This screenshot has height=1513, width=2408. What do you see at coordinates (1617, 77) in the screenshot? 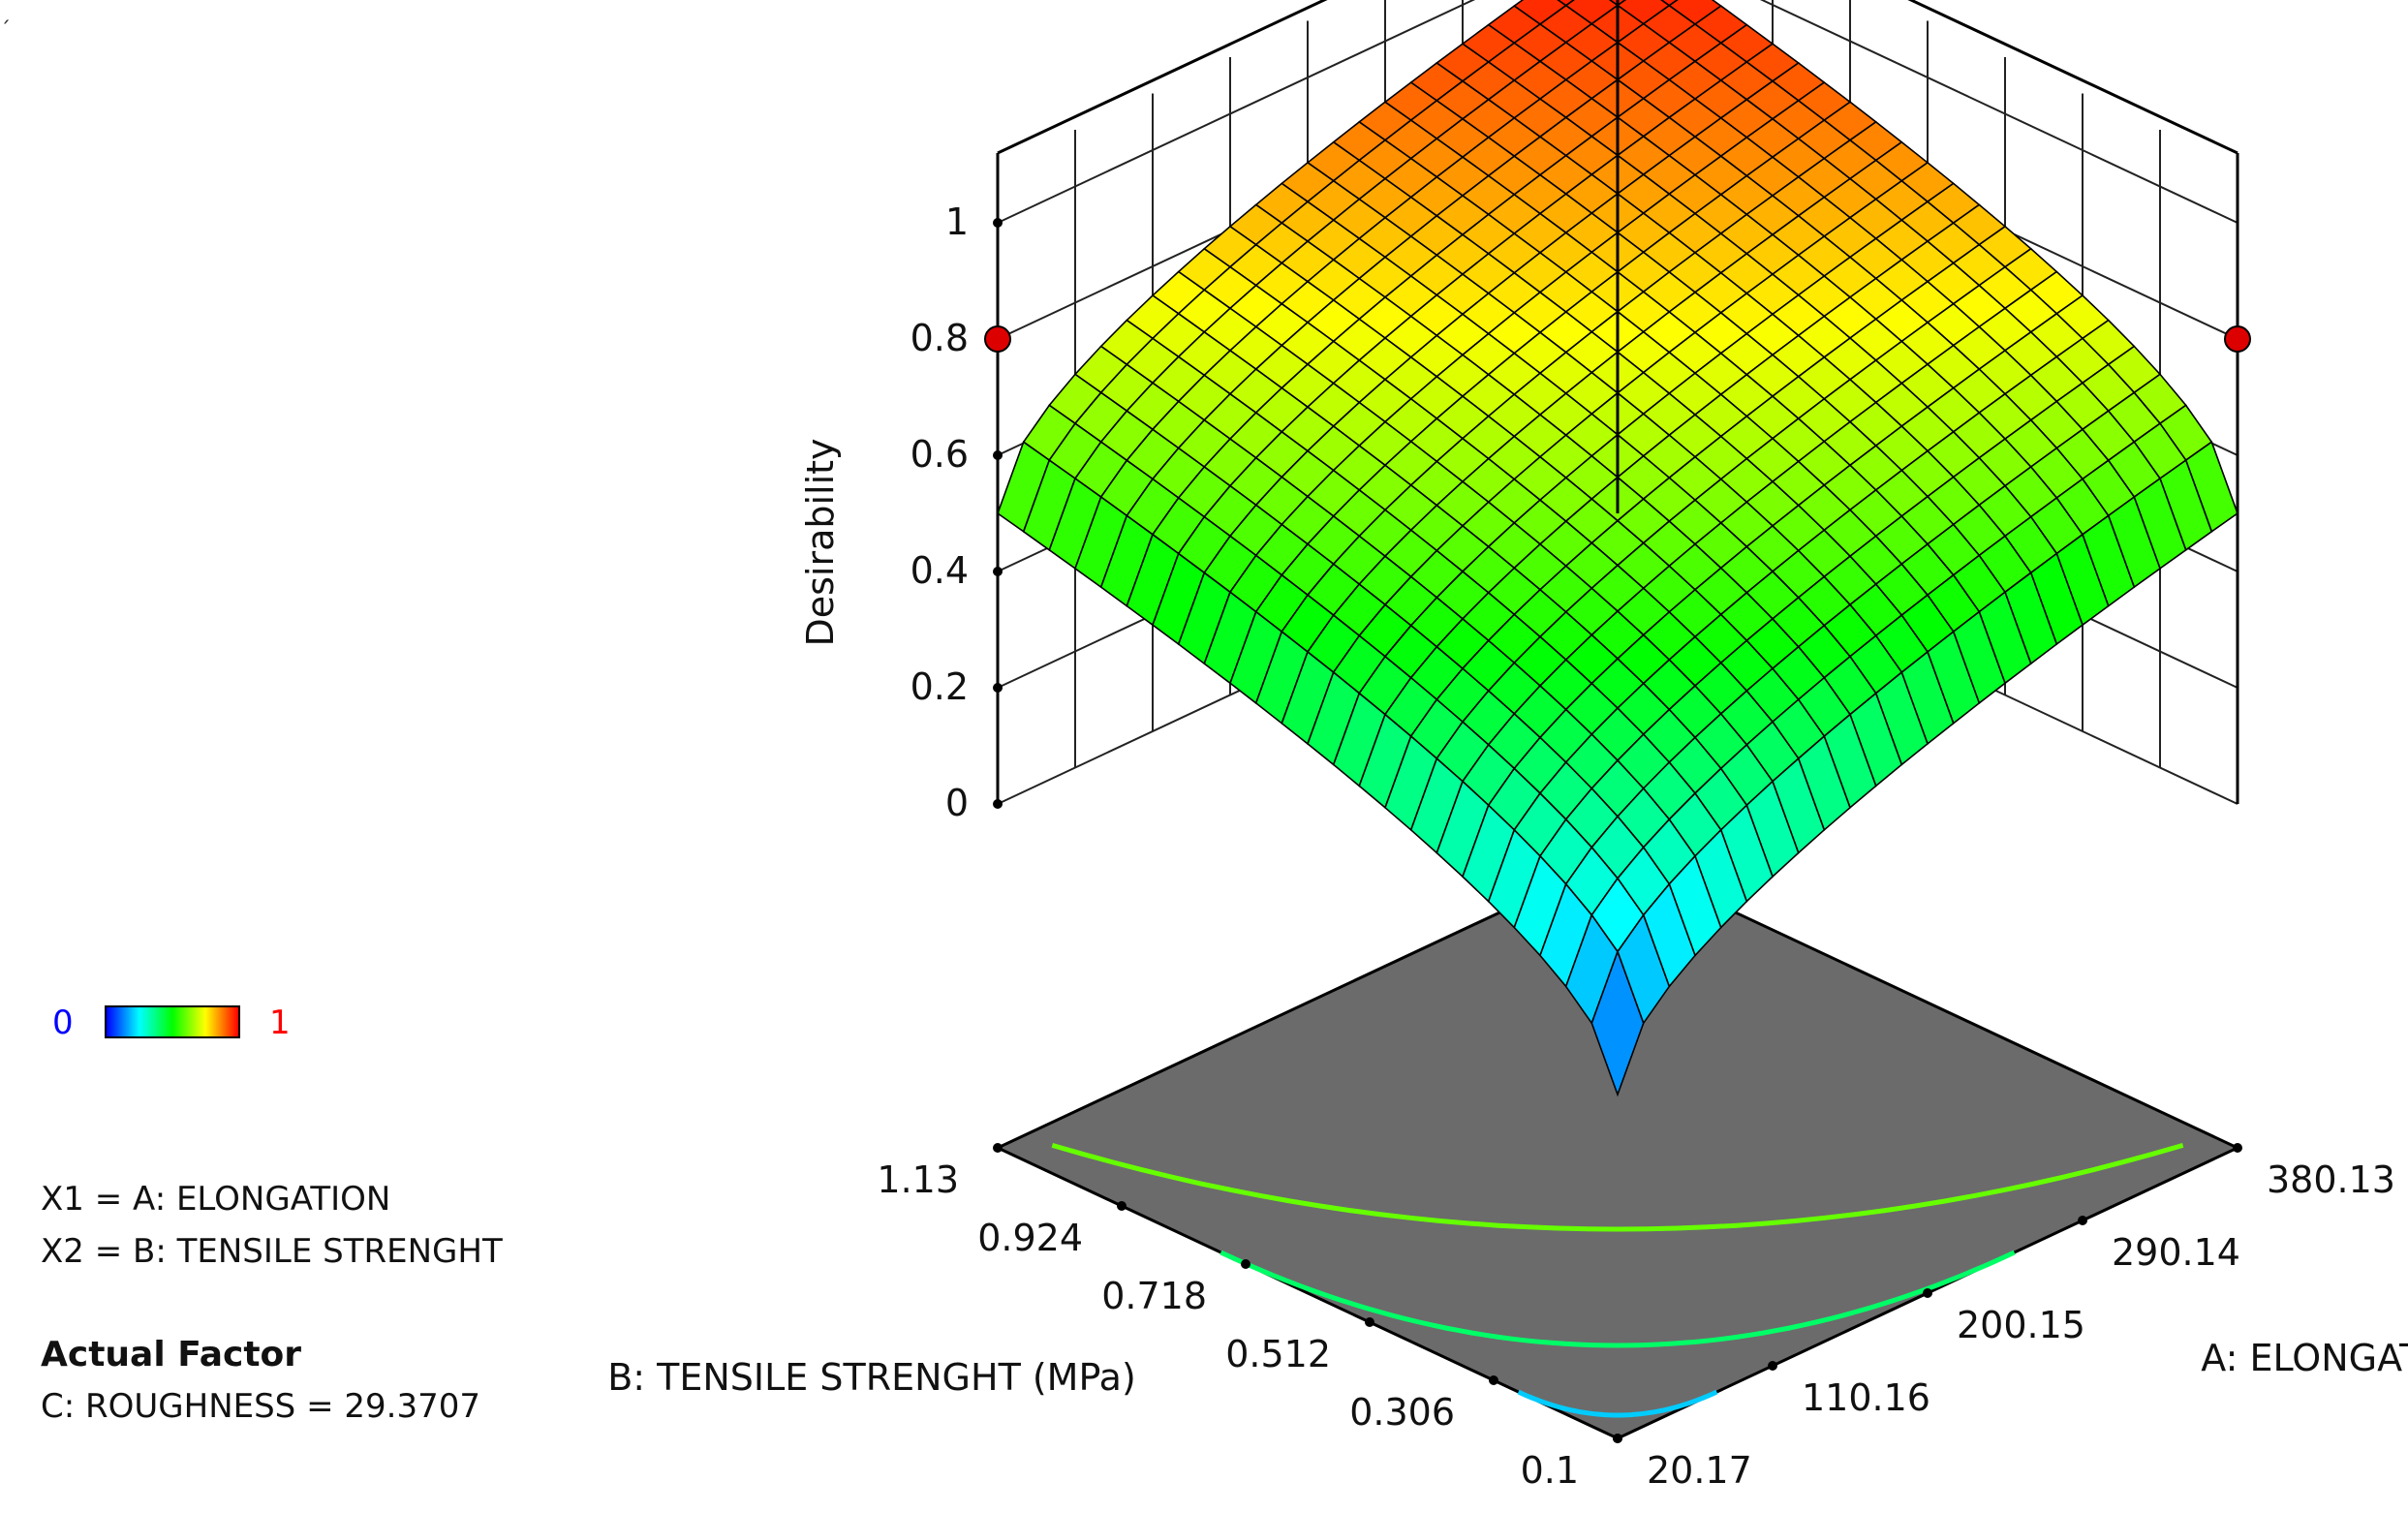
I see `top-rim-line` at bounding box center [1617, 77].